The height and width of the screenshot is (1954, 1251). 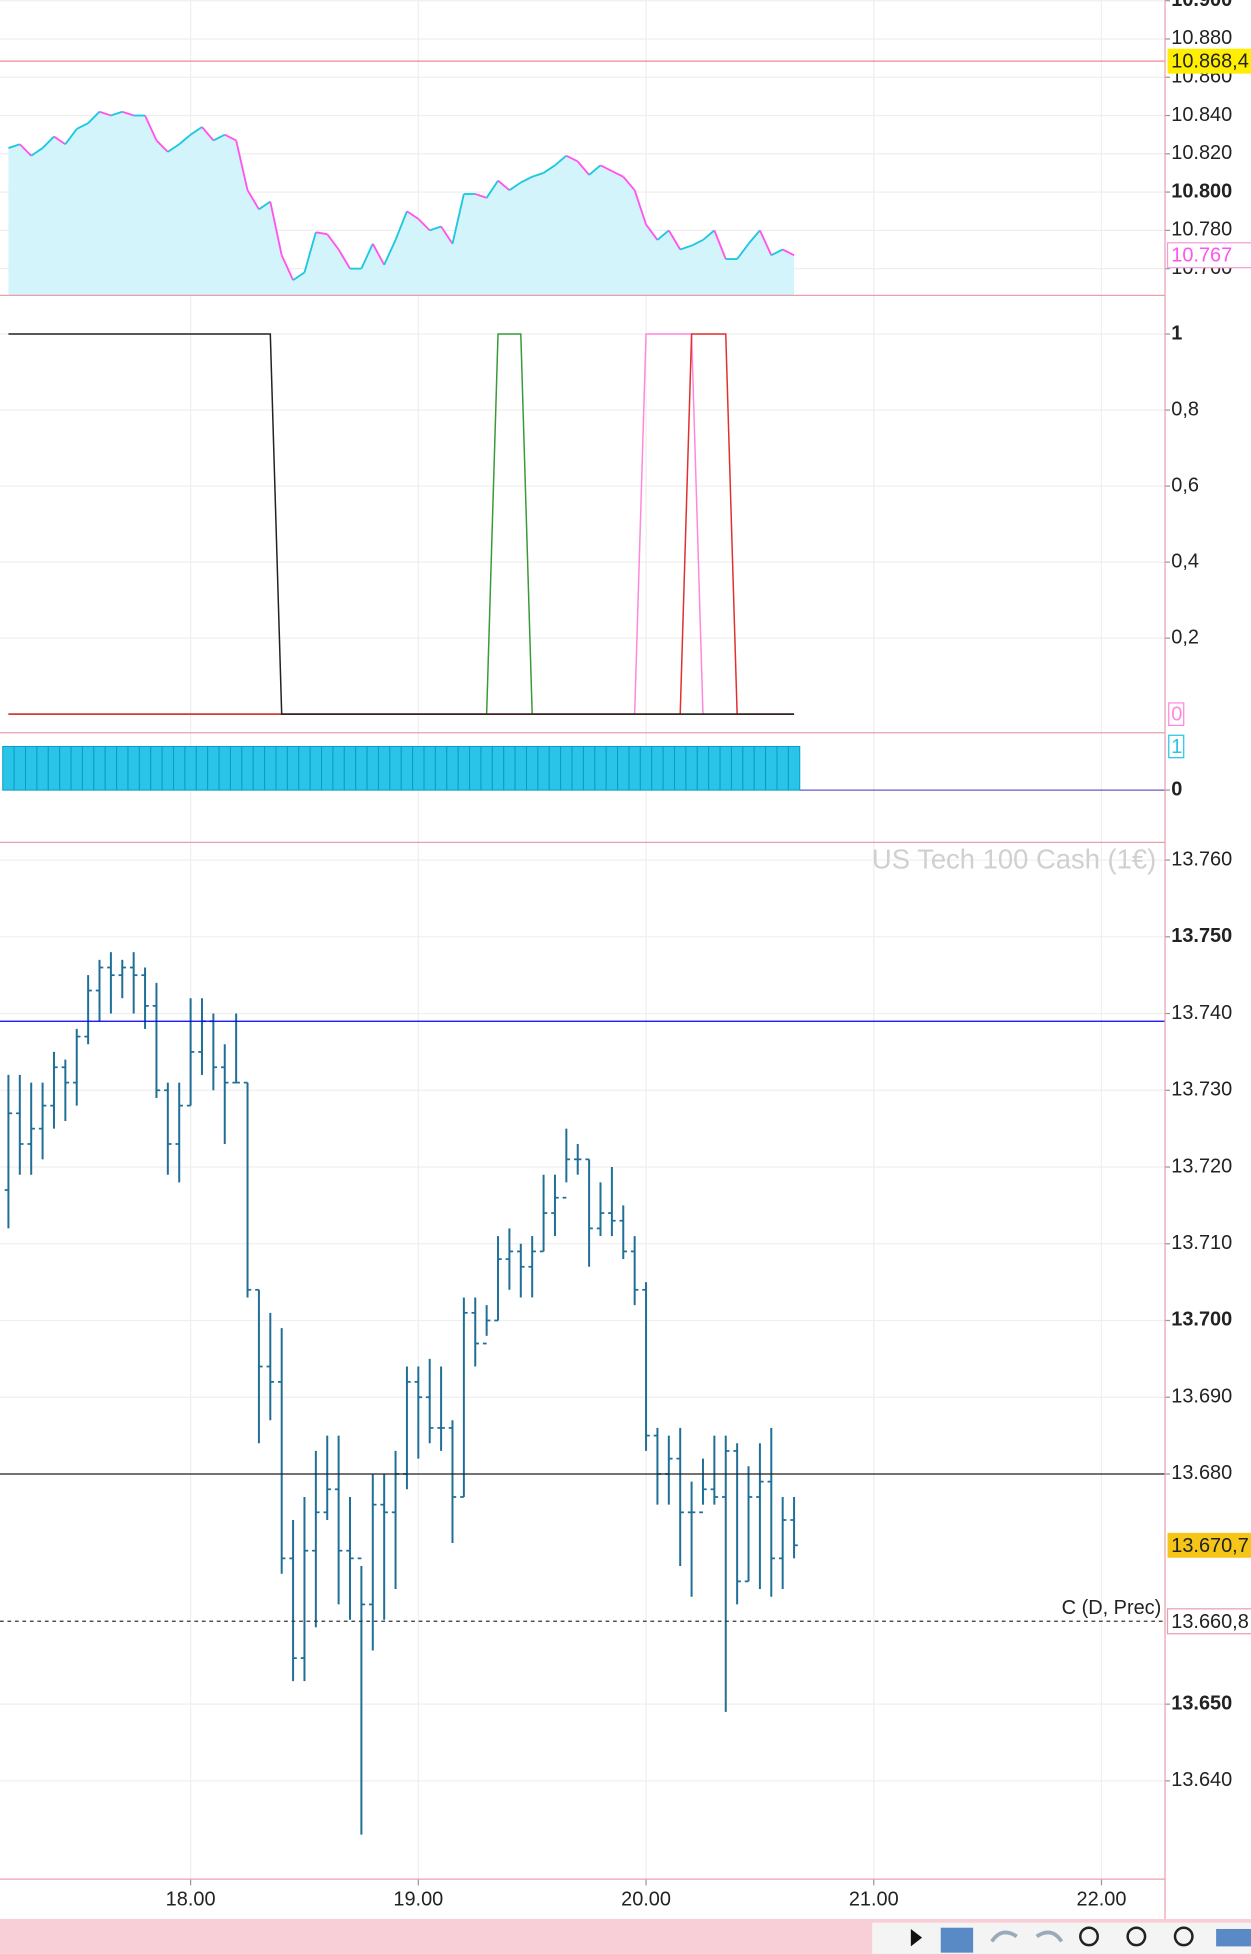 What do you see at coordinates (1185, 409) in the screenshot?
I see `y-tick-label: 0,8` at bounding box center [1185, 409].